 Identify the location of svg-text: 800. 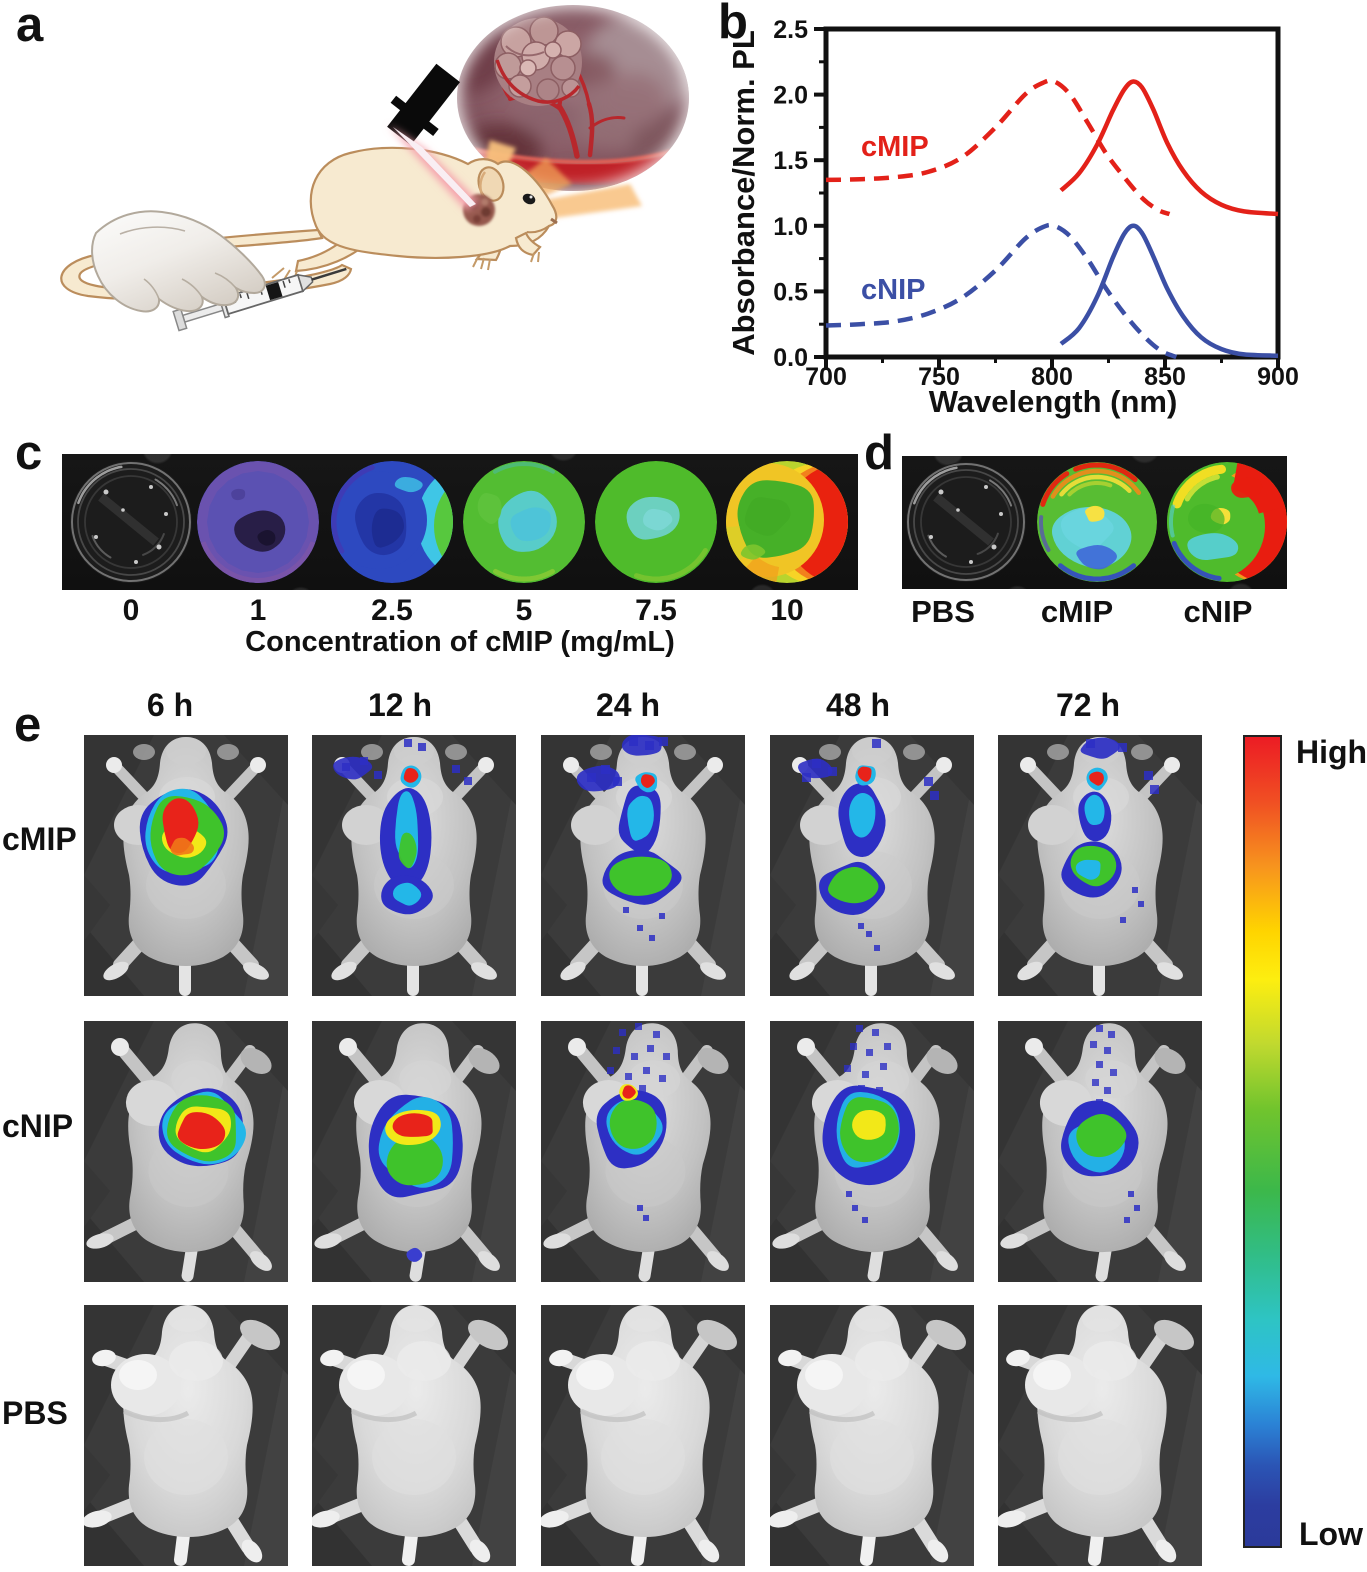
(1052, 377).